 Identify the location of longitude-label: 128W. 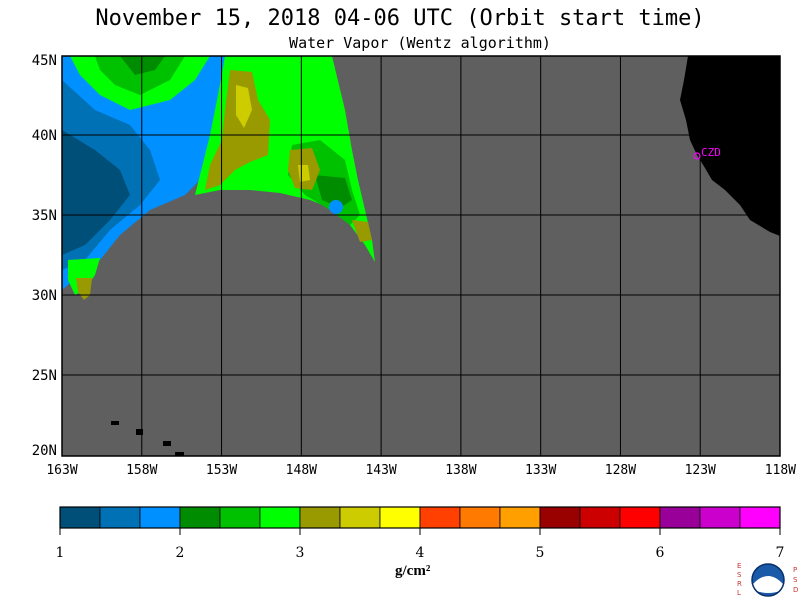
(620, 470).